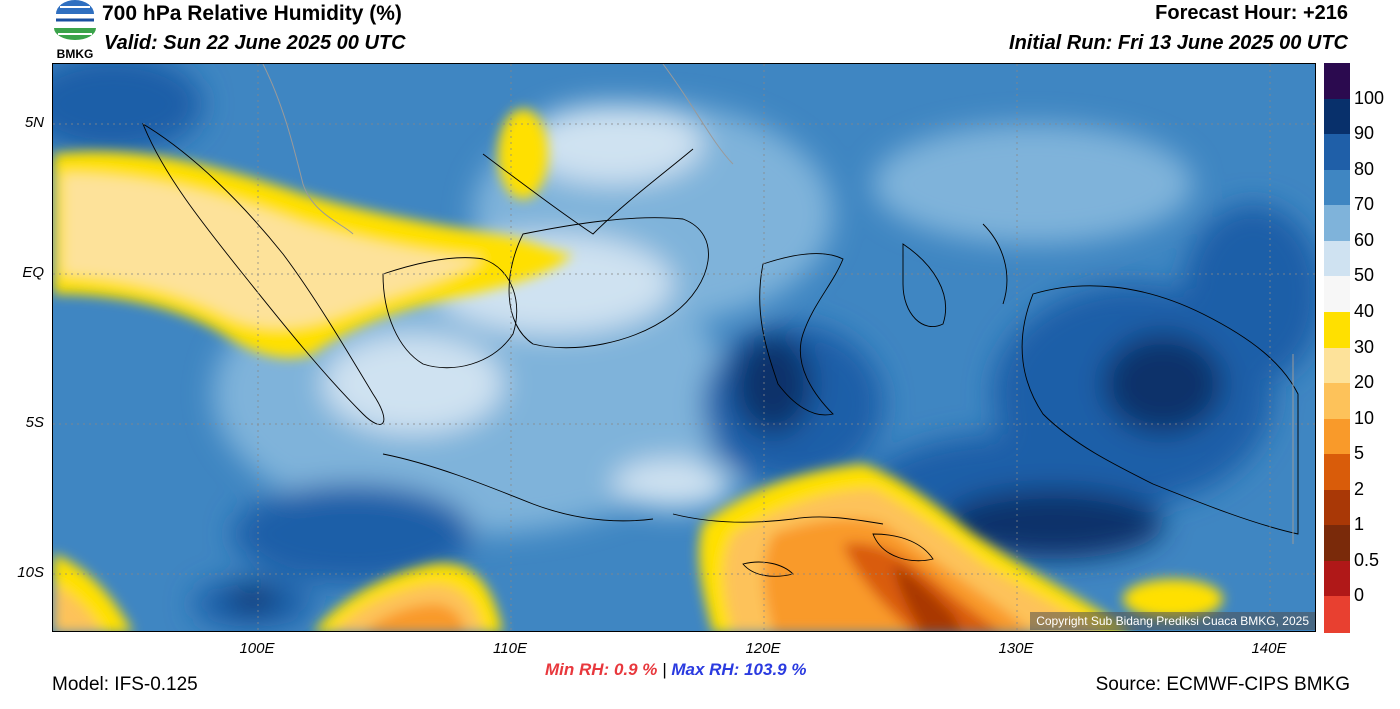  What do you see at coordinates (1269, 648) in the screenshot?
I see `lon-label-140e: 140E` at bounding box center [1269, 648].